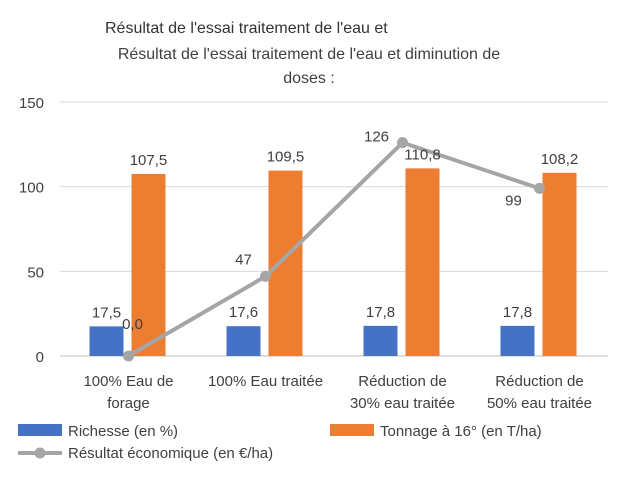 The height and width of the screenshot is (504, 626). Describe the element at coordinates (513, 200) in the screenshot. I see `line-data-label: 99` at that location.